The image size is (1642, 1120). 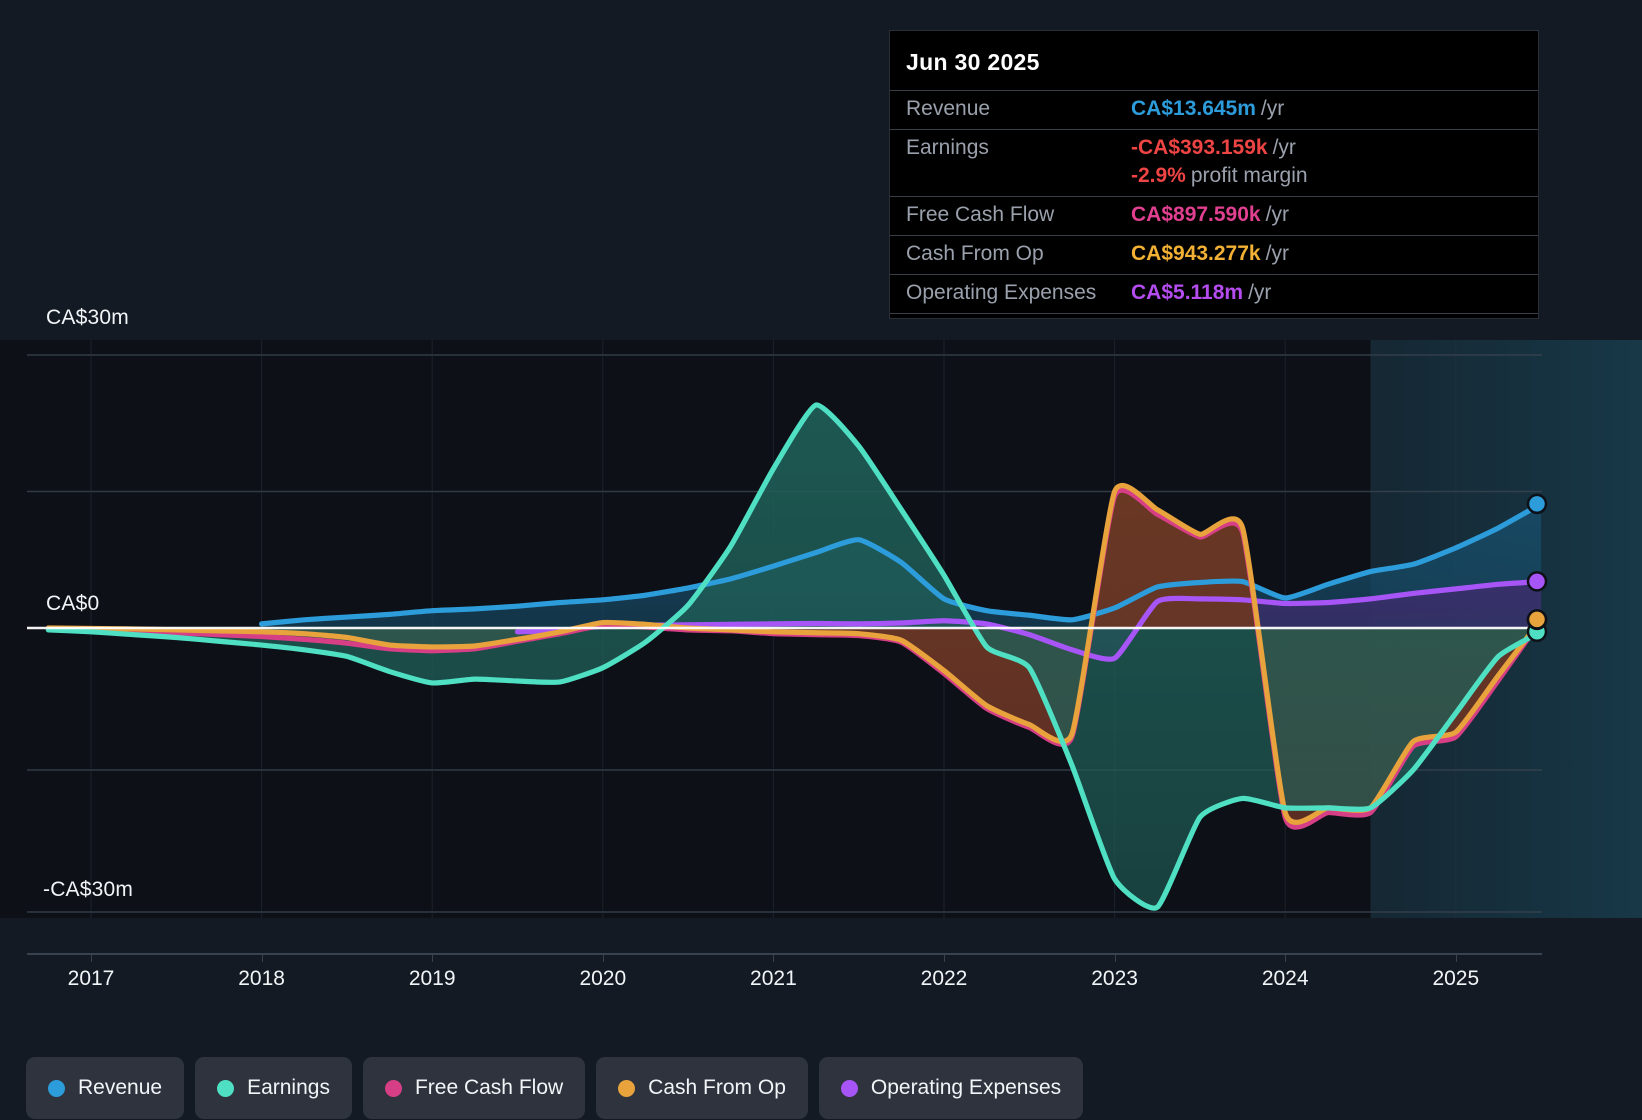 I want to click on tooltip-row-value: -CA$393.159k/yr, so click(x=1213, y=147).